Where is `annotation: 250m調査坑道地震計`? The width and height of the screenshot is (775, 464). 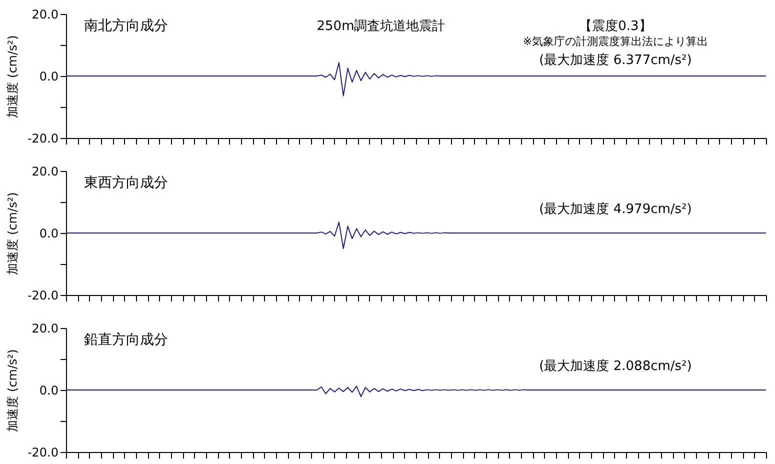 annotation: 250m調査坑道地震計 is located at coordinates (381, 26).